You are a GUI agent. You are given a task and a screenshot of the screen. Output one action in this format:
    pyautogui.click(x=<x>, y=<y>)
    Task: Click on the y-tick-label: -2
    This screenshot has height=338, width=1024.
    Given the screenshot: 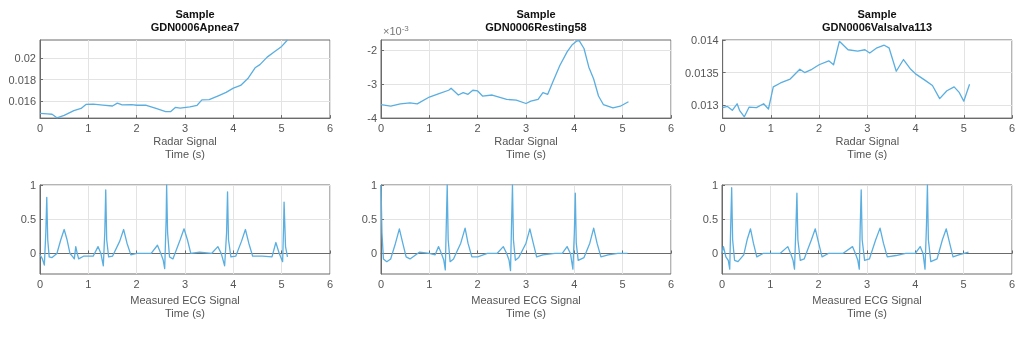 What is the action you would take?
    pyautogui.click(x=372, y=50)
    